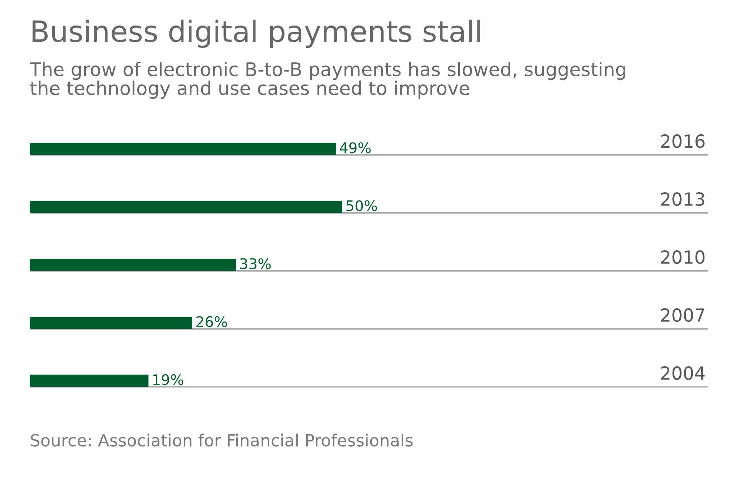  I want to click on chart-subtitle: The grow of electronic B-to-B payments has slowed, suggesting the technology and use cases need to improve, so click(328, 81).